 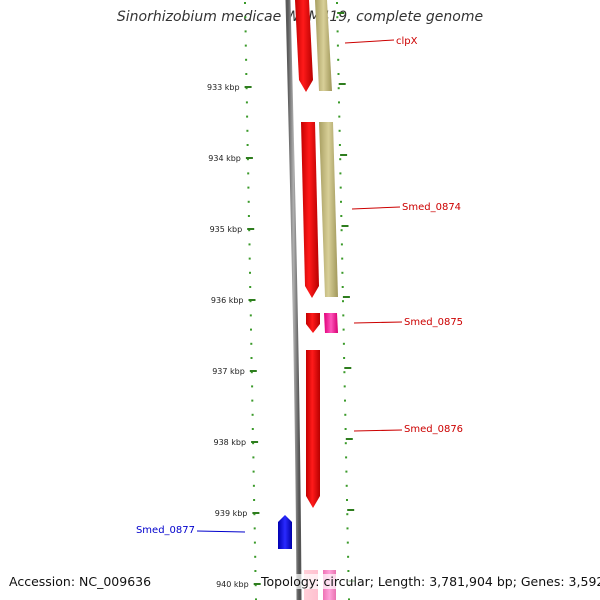 I want to click on gene-label-Smed_0874: Smed_0874, so click(x=431, y=207).